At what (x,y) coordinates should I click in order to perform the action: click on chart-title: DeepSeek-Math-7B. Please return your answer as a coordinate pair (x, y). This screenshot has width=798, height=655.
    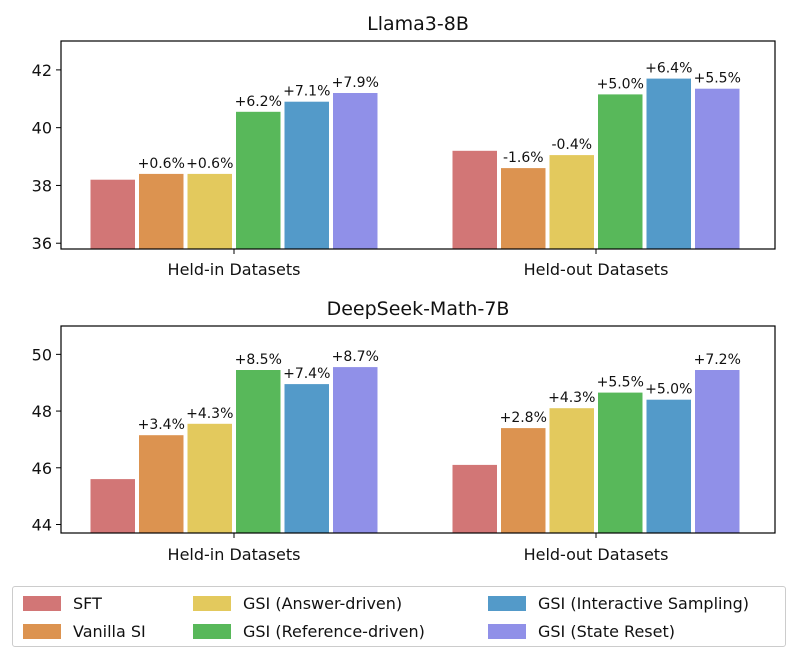
    Looking at the image, I should click on (418, 309).